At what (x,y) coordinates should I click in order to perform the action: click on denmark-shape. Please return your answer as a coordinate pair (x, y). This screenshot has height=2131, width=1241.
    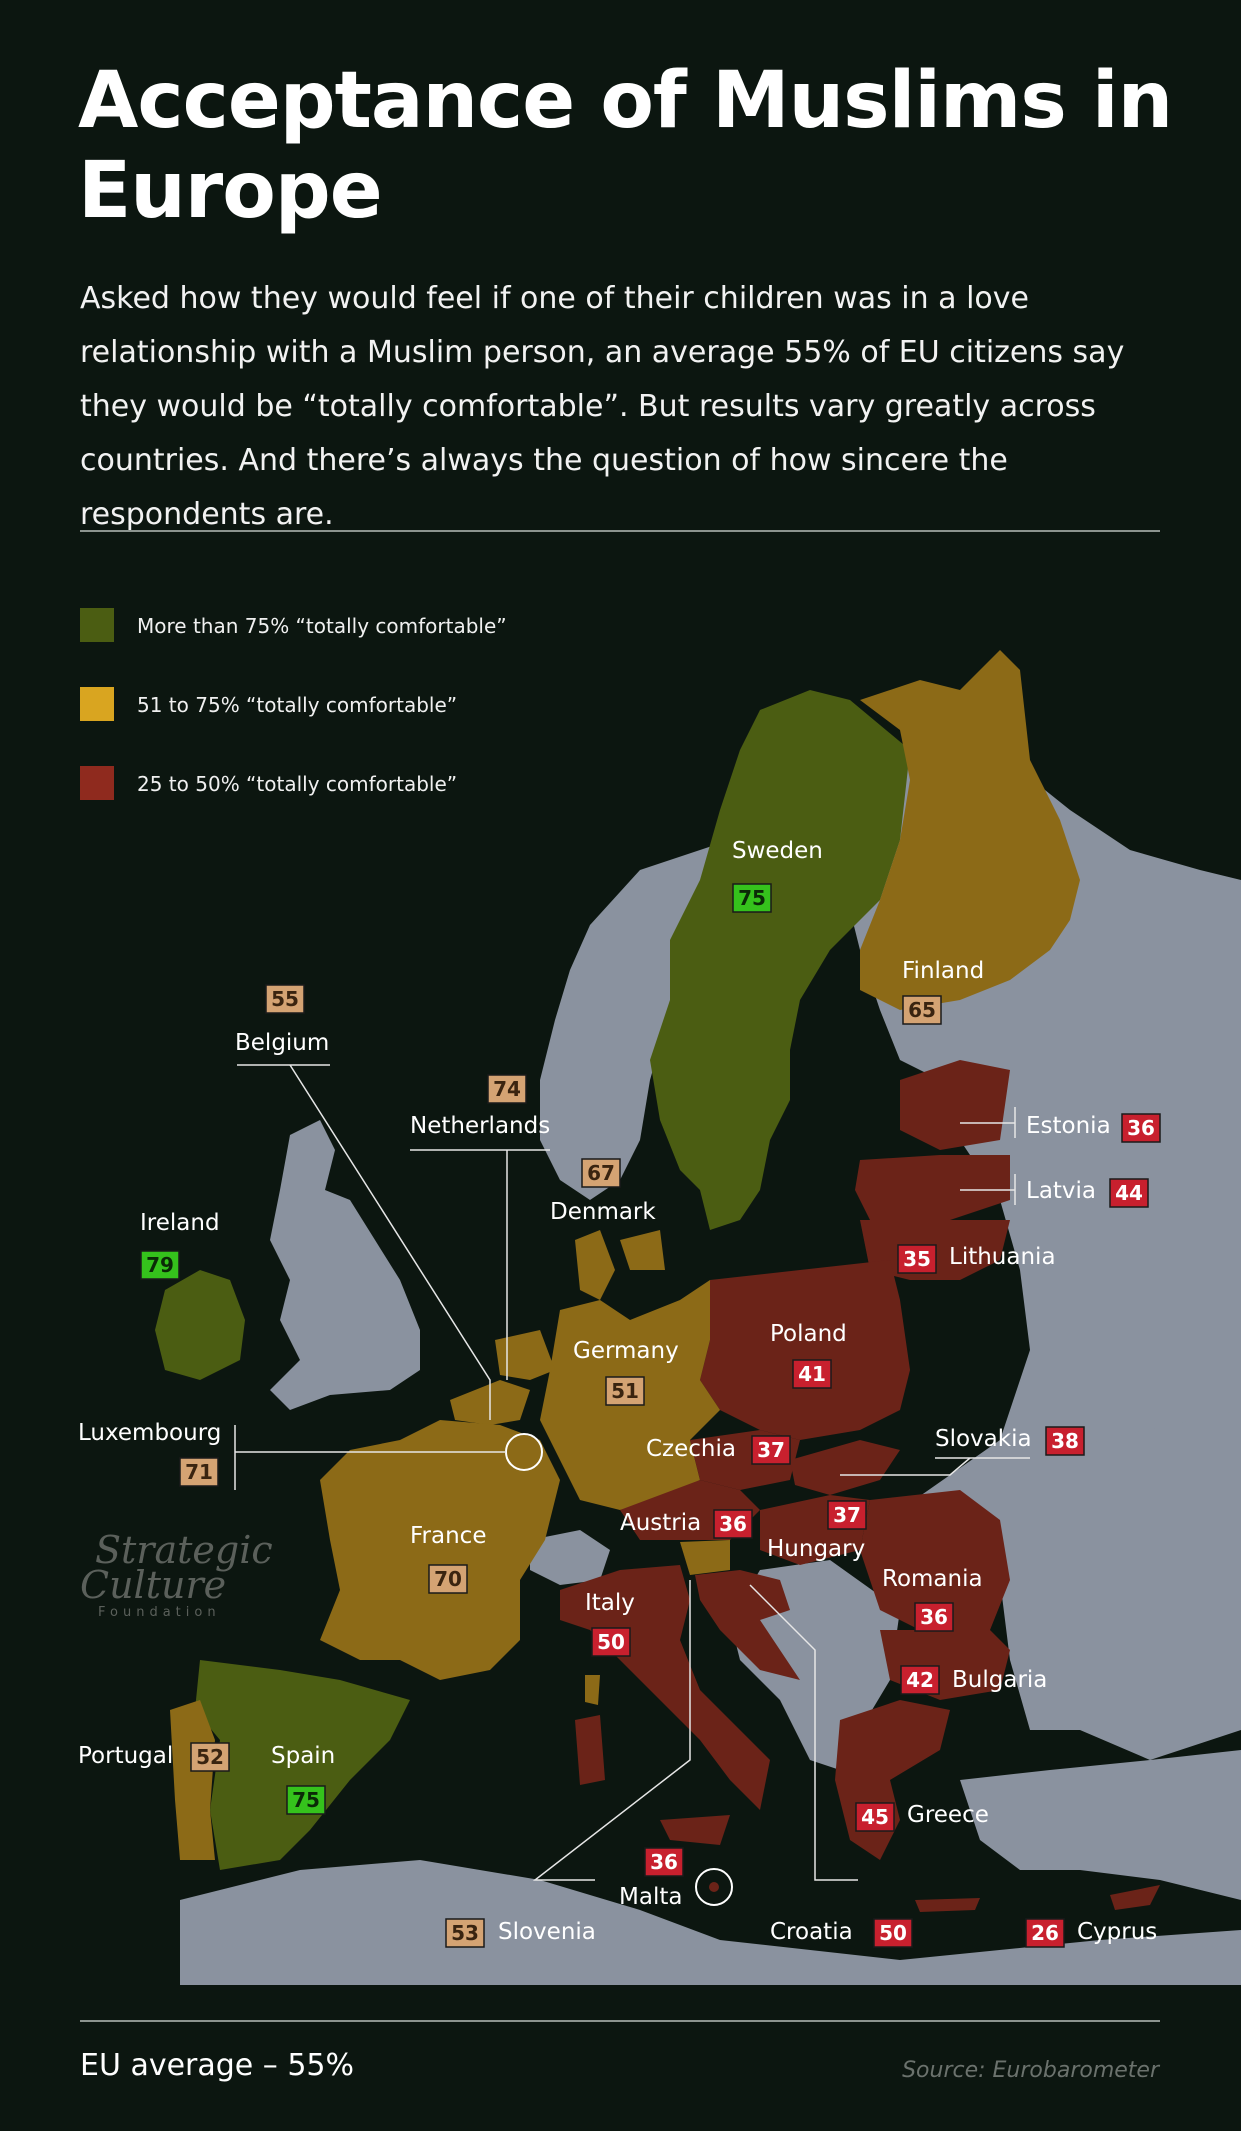
    Looking at the image, I should click on (620, 1265).